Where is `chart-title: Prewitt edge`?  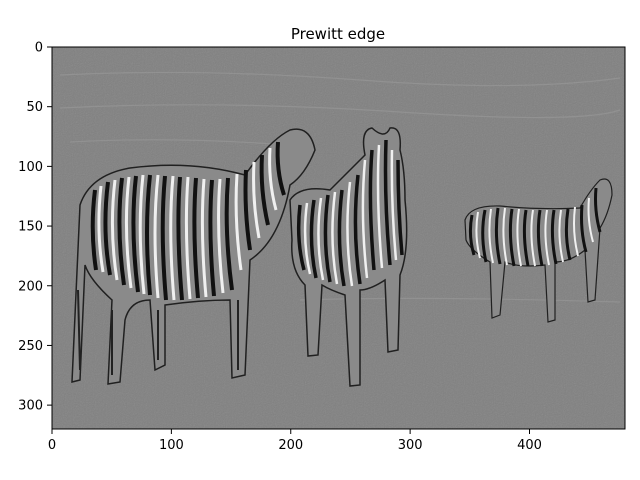 chart-title: Prewitt edge is located at coordinates (338, 34).